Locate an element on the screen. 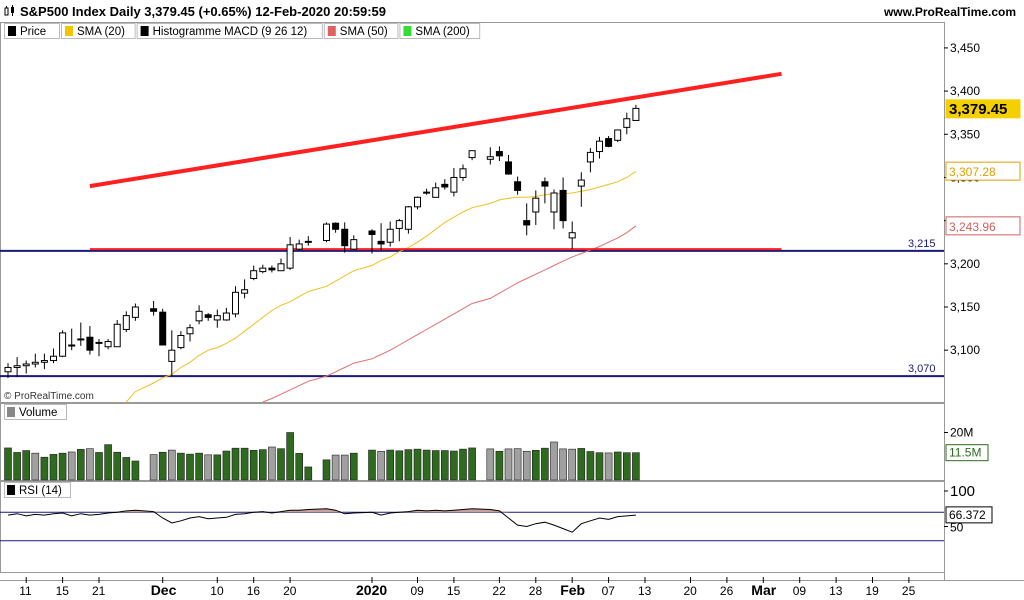 This screenshot has height=600, width=1024. sma50-value-tag: 3,243.96 is located at coordinates (972, 227).